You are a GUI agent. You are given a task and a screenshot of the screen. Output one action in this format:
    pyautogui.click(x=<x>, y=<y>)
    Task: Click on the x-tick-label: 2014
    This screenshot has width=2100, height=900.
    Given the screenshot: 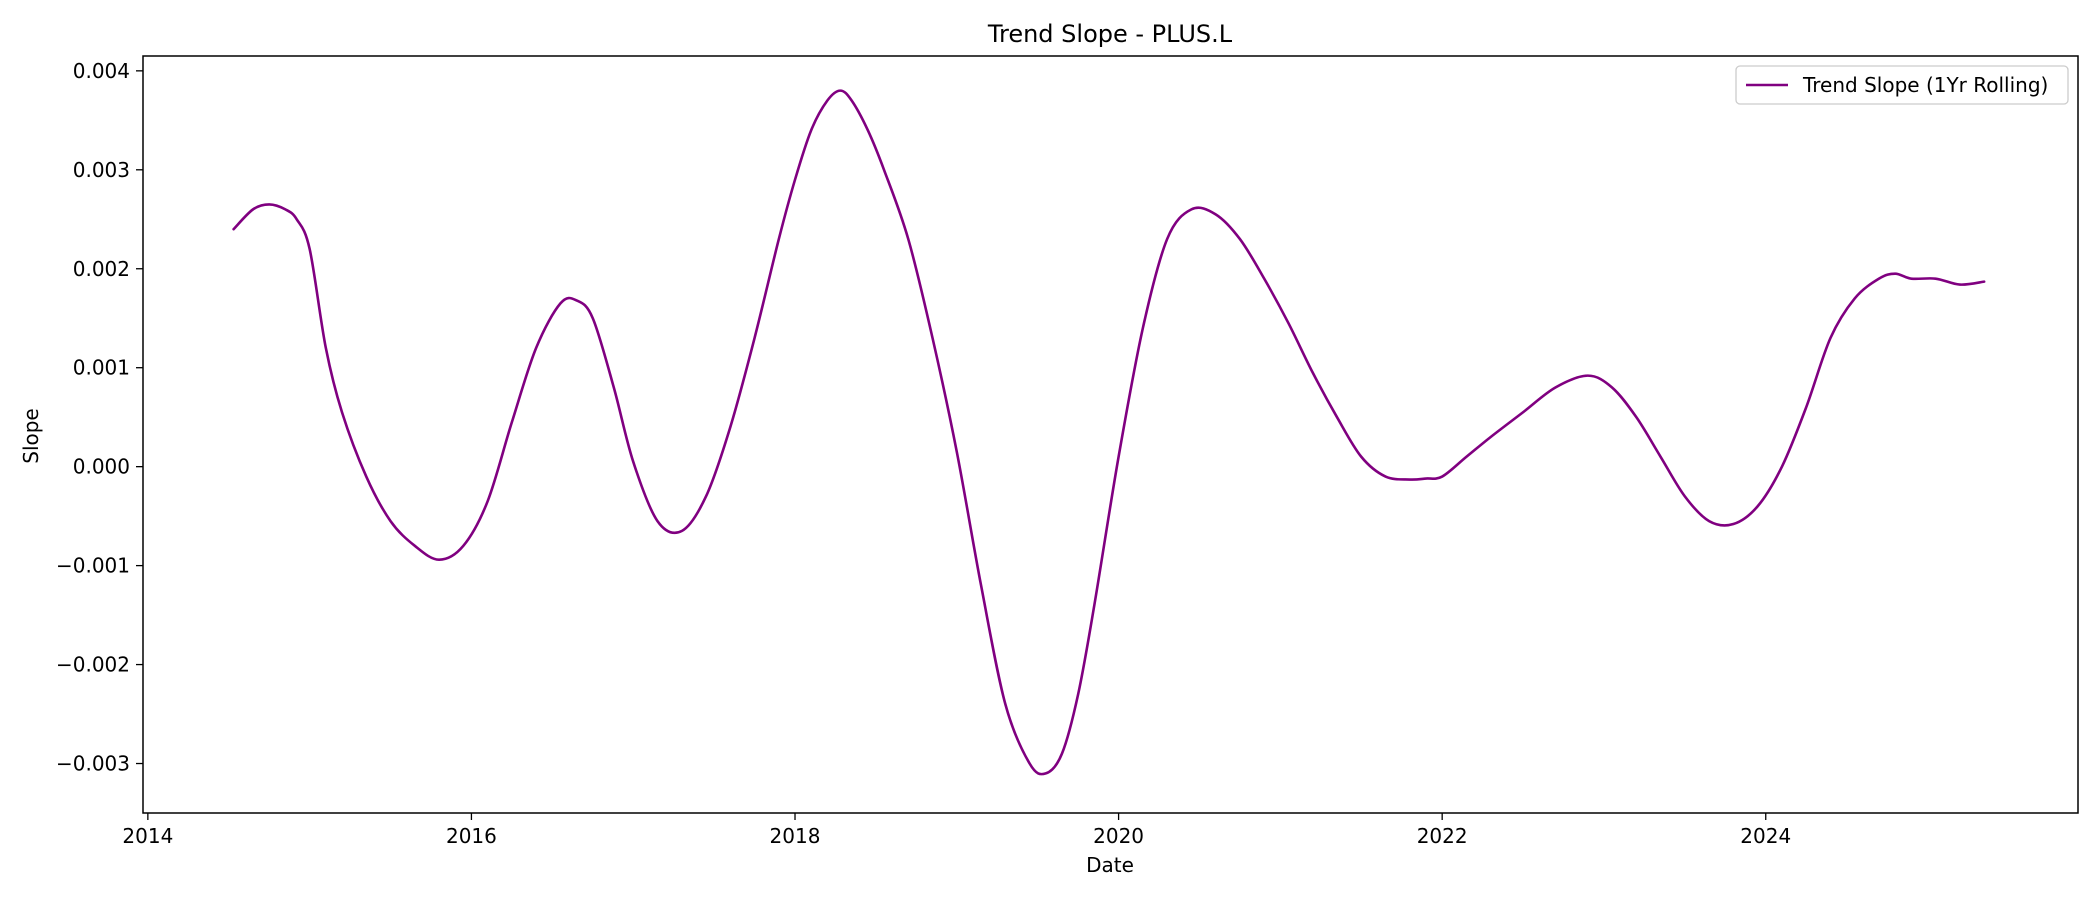 What is the action you would take?
    pyautogui.click(x=147, y=836)
    